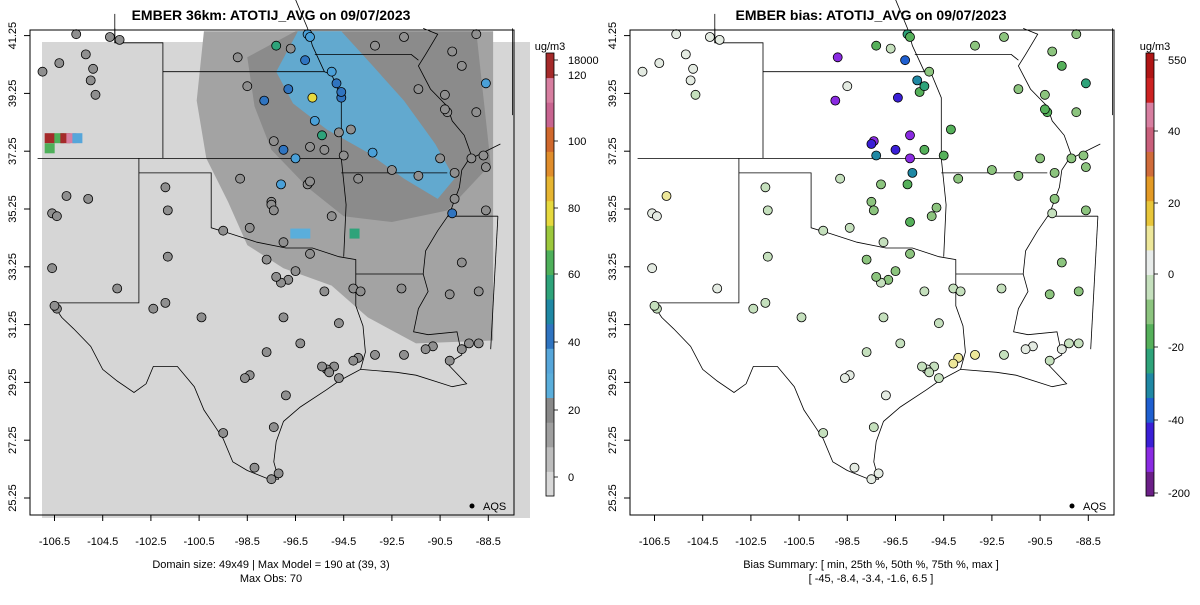 The image size is (1200, 605). What do you see at coordinates (1174, 204) in the screenshot?
I see `colorbar-label: 20` at bounding box center [1174, 204].